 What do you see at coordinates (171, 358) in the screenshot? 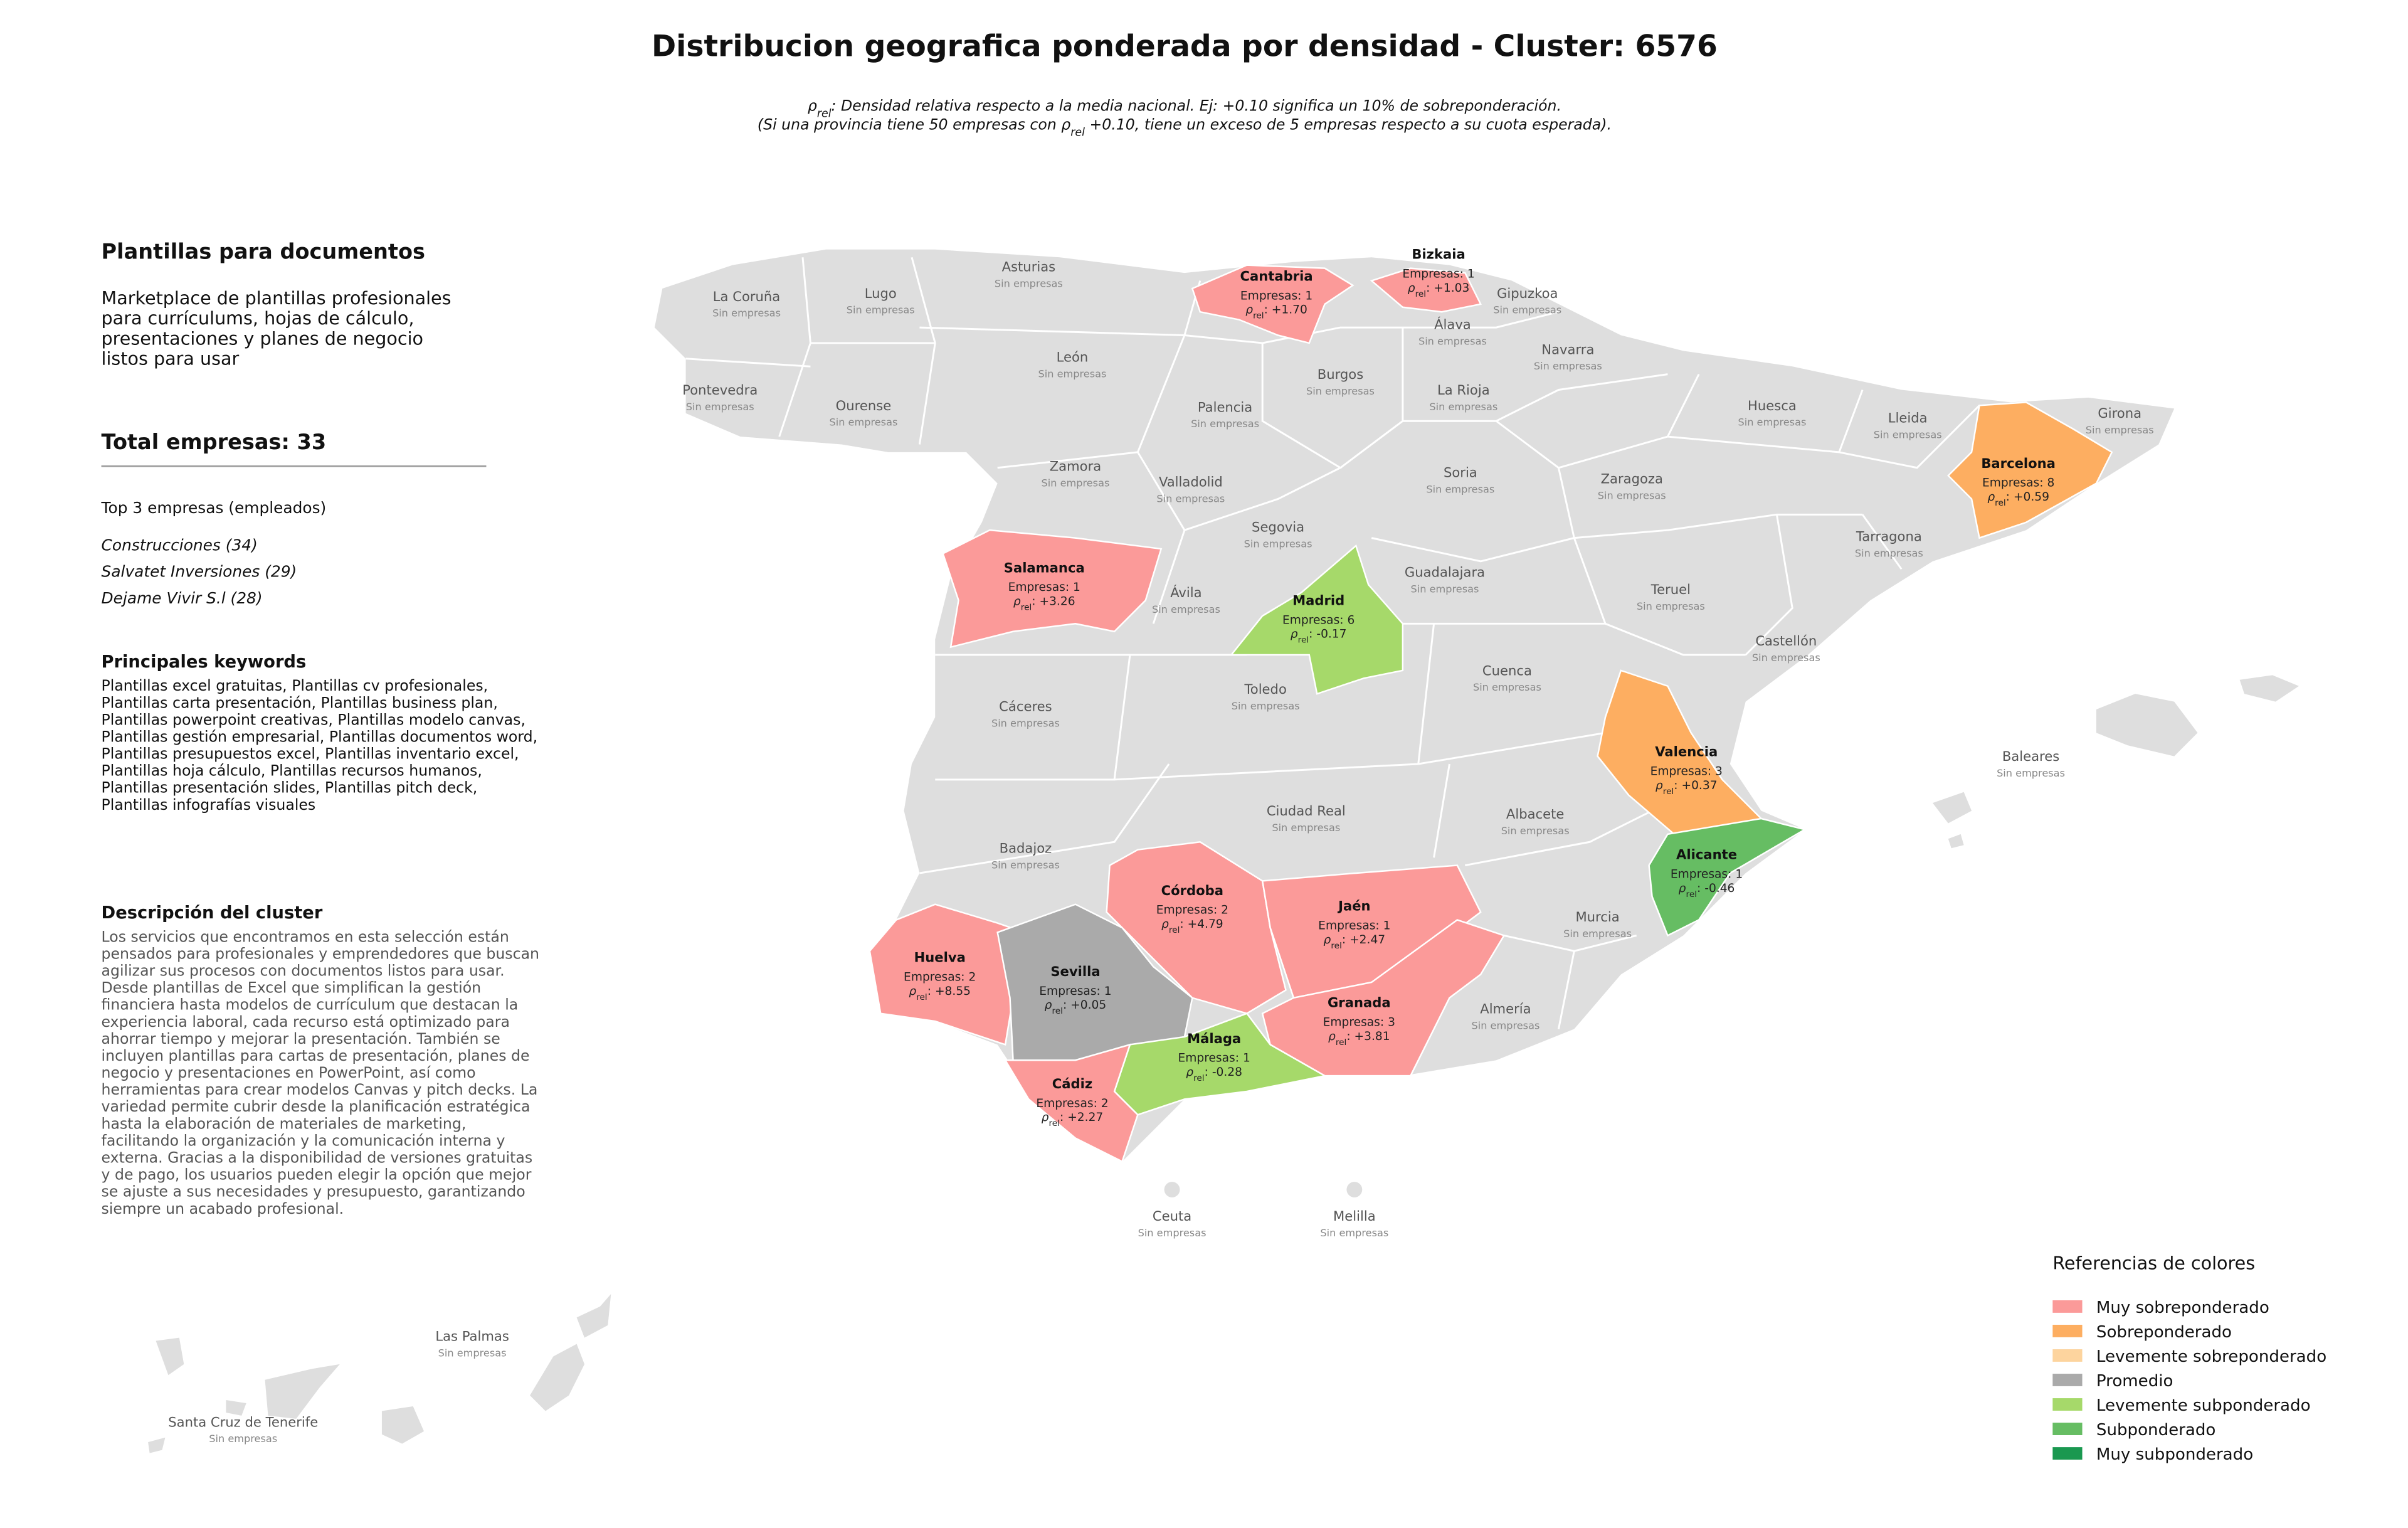
I see `summary-line: listos para usar` at bounding box center [171, 358].